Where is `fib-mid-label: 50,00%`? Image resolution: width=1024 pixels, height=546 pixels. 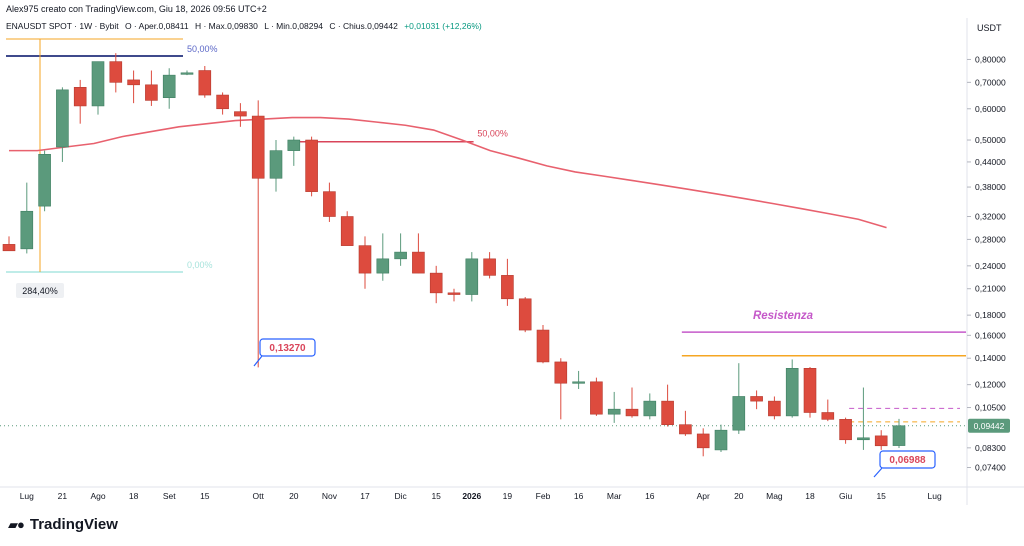
fib-mid-label: 50,00% is located at coordinates (492, 134).